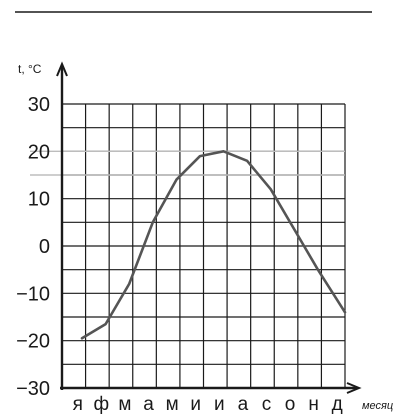 This screenshot has width=409, height=418. What do you see at coordinates (39, 105) in the screenshot?
I see `y-tick-label: 30` at bounding box center [39, 105].